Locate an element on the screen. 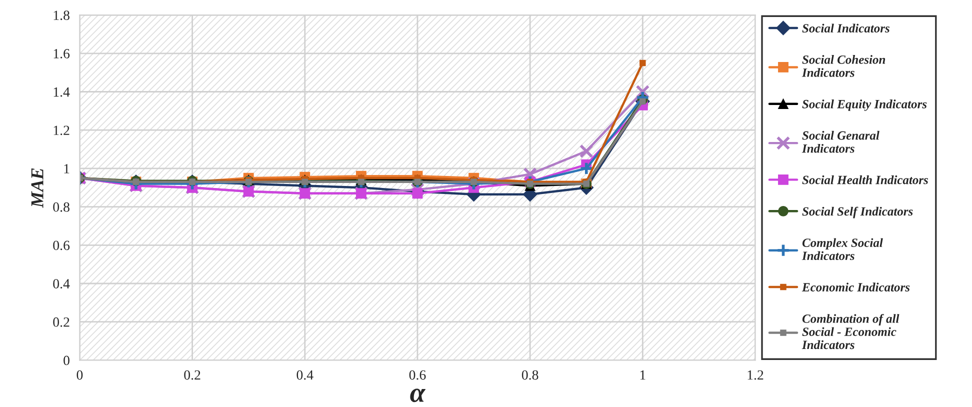 The image size is (972, 407). legend-label: Social Equity Indicators is located at coordinates (864, 105).